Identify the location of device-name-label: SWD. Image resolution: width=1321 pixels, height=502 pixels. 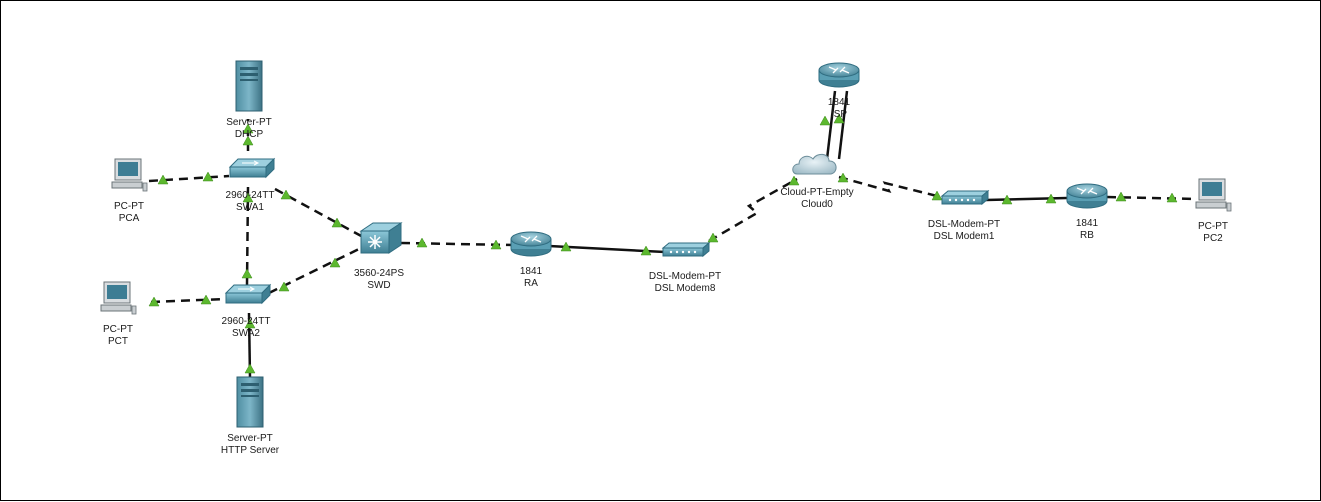
(378, 285).